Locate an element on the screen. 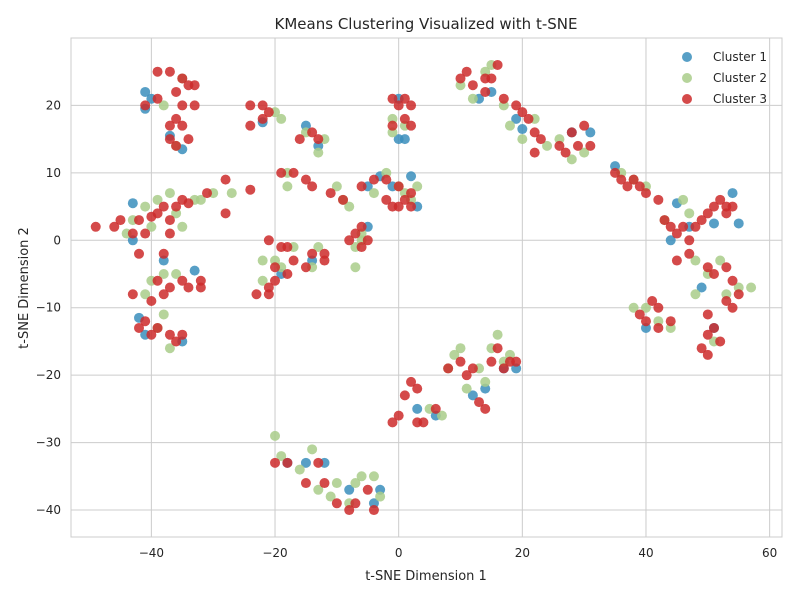 The height and width of the screenshot is (600, 800). x-axis-label: t-SNE Dimension 1 is located at coordinates (426, 576).